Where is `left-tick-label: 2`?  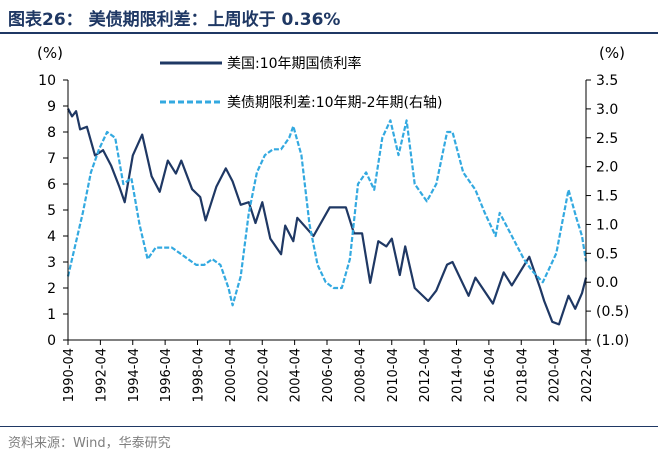 left-tick-label: 2 is located at coordinates (51, 289).